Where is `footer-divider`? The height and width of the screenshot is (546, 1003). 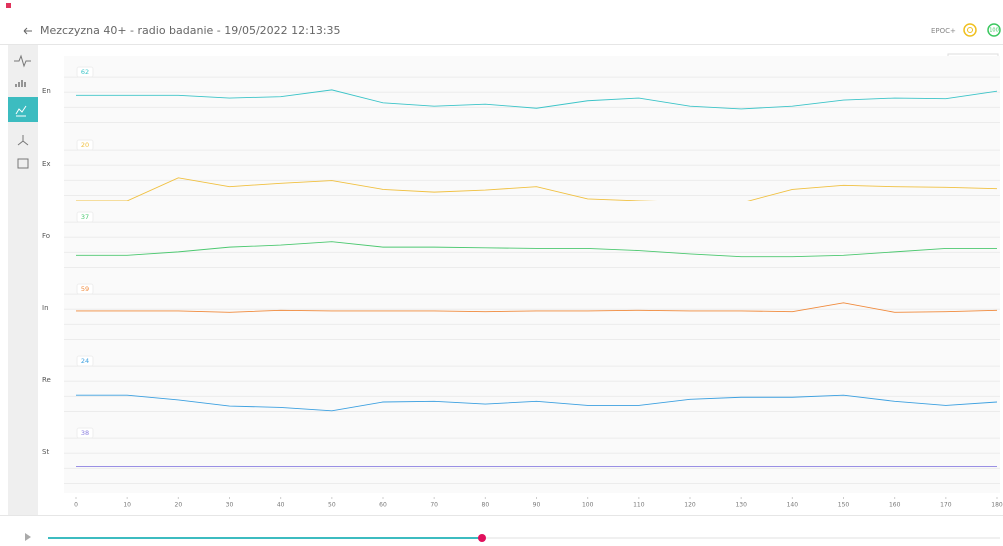
footer-divider is located at coordinates (501, 515).